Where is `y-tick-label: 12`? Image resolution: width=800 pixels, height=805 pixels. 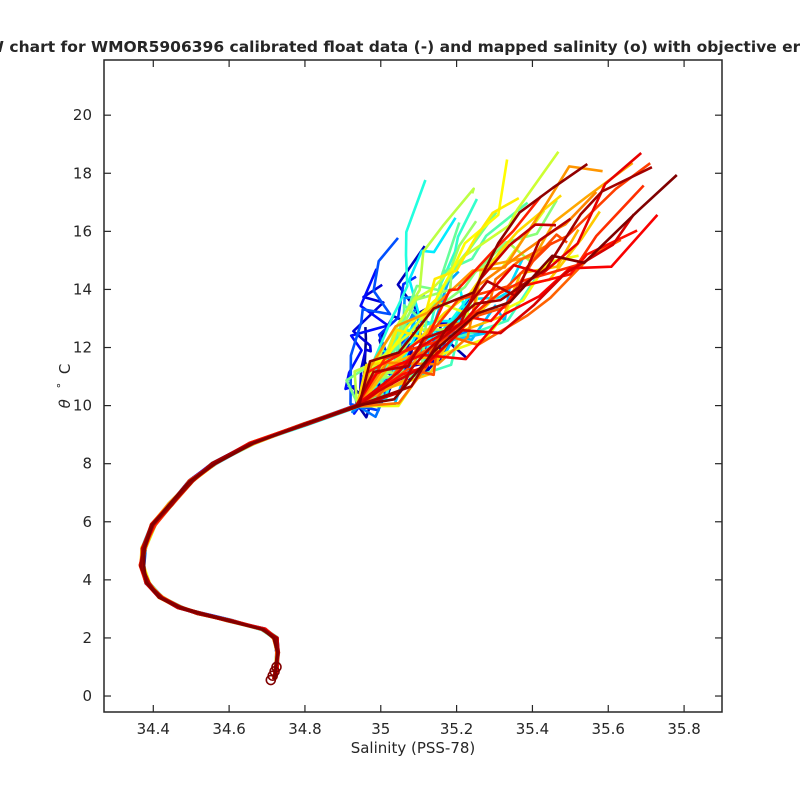 y-tick-label: 12 is located at coordinates (82, 348).